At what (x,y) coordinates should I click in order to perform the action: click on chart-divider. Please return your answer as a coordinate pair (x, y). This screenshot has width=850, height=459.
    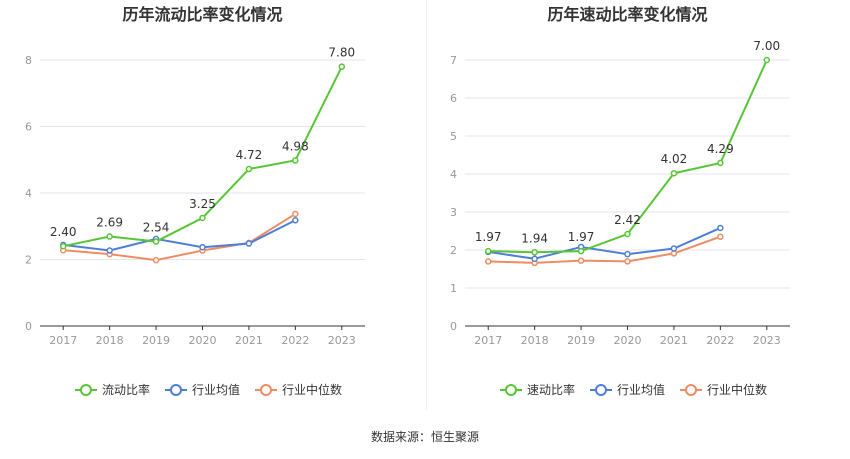
    Looking at the image, I should click on (426, 205).